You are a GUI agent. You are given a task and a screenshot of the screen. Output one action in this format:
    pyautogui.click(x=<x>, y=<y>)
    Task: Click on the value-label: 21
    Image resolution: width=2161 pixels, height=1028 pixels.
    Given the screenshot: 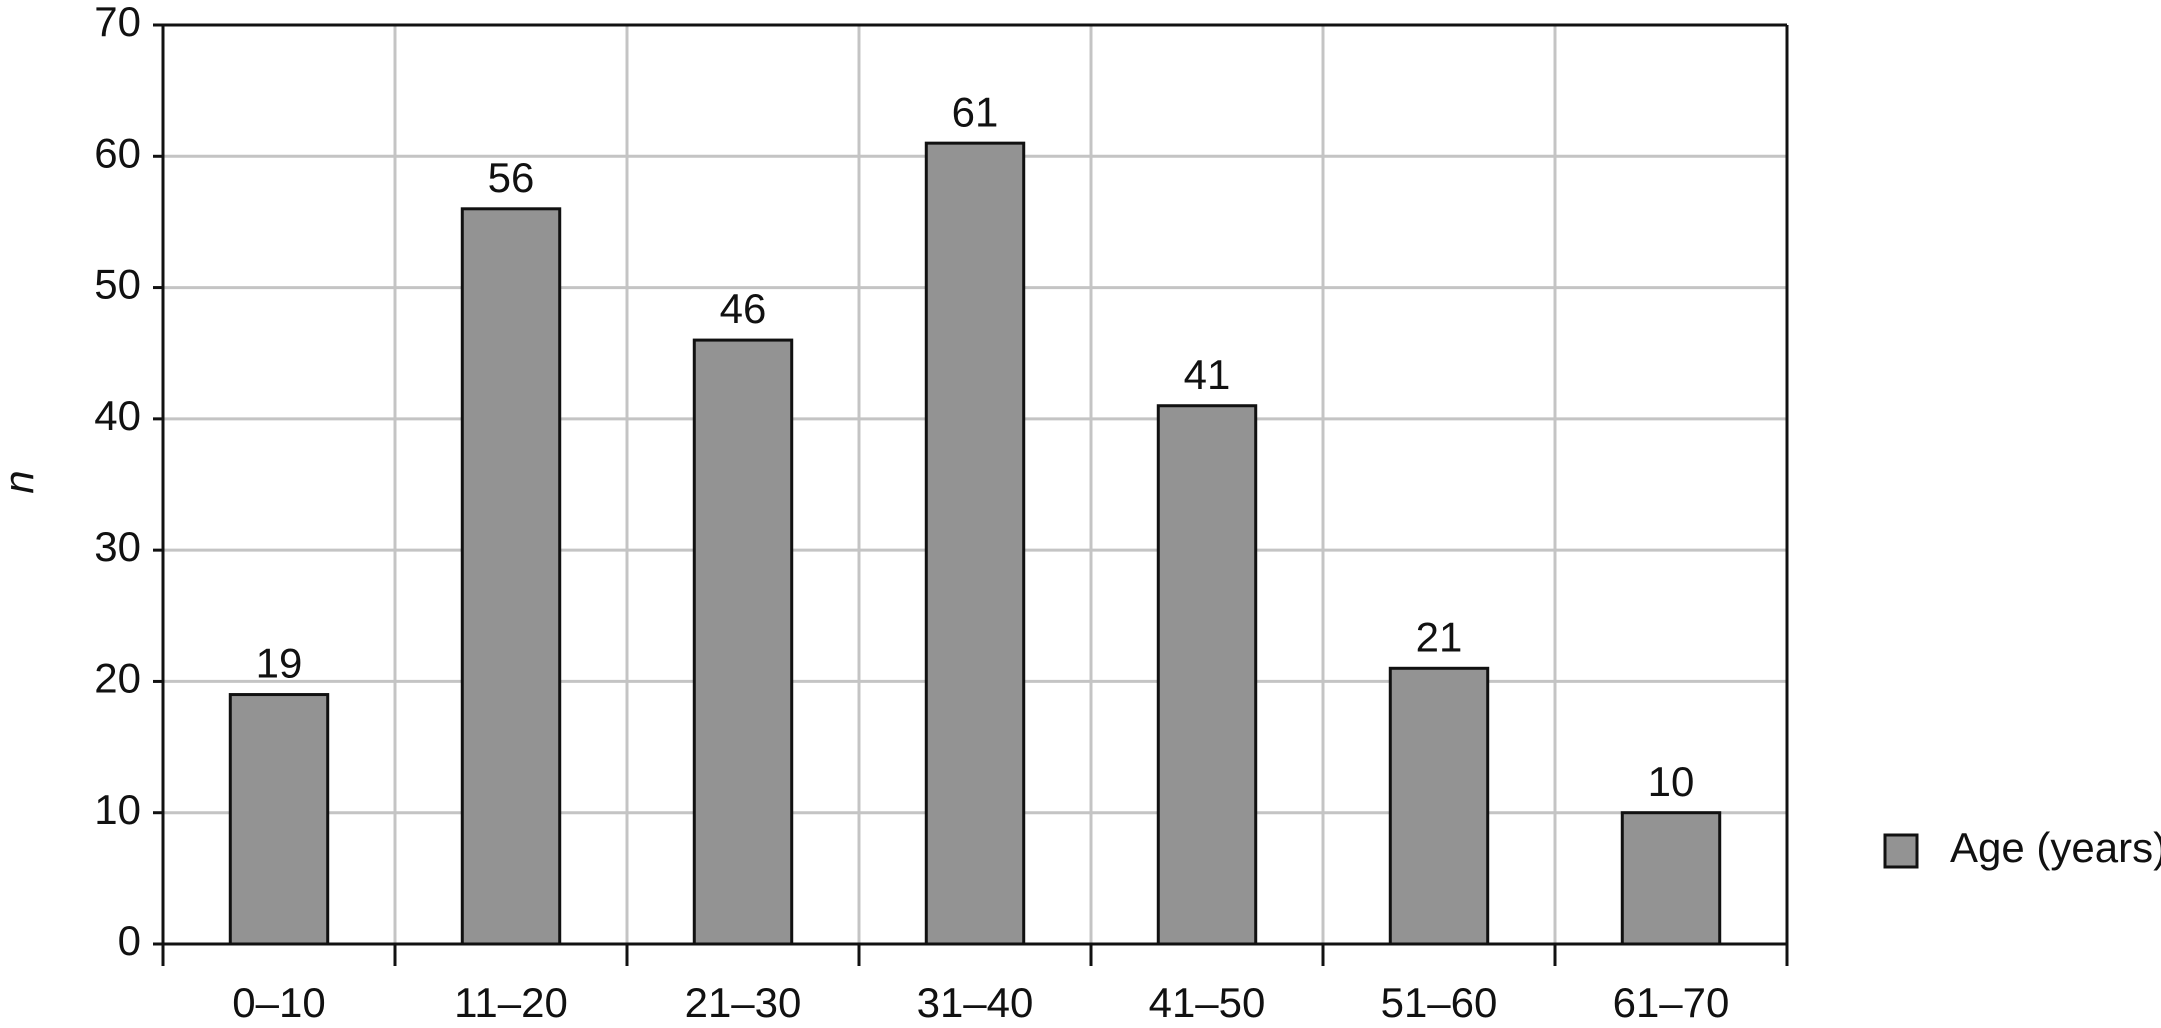 What is the action you would take?
    pyautogui.click(x=1439, y=636)
    